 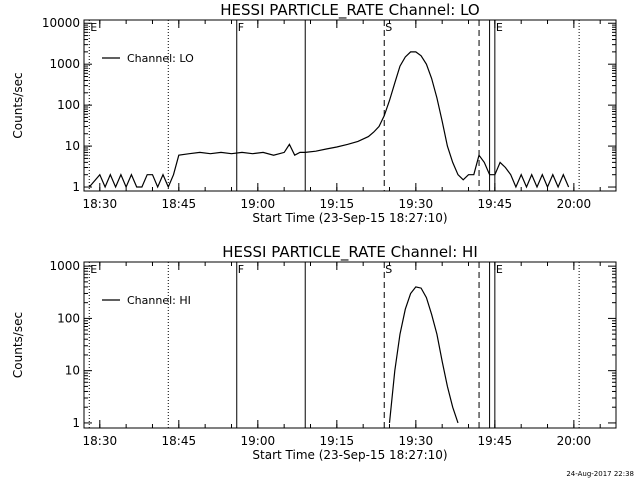 I want to click on series-line, so click(x=423, y=355).